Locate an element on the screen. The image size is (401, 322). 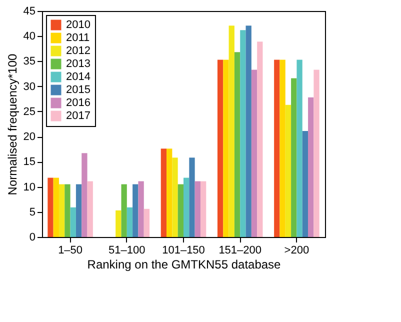
legend-label: 2016 is located at coordinates (78, 103).